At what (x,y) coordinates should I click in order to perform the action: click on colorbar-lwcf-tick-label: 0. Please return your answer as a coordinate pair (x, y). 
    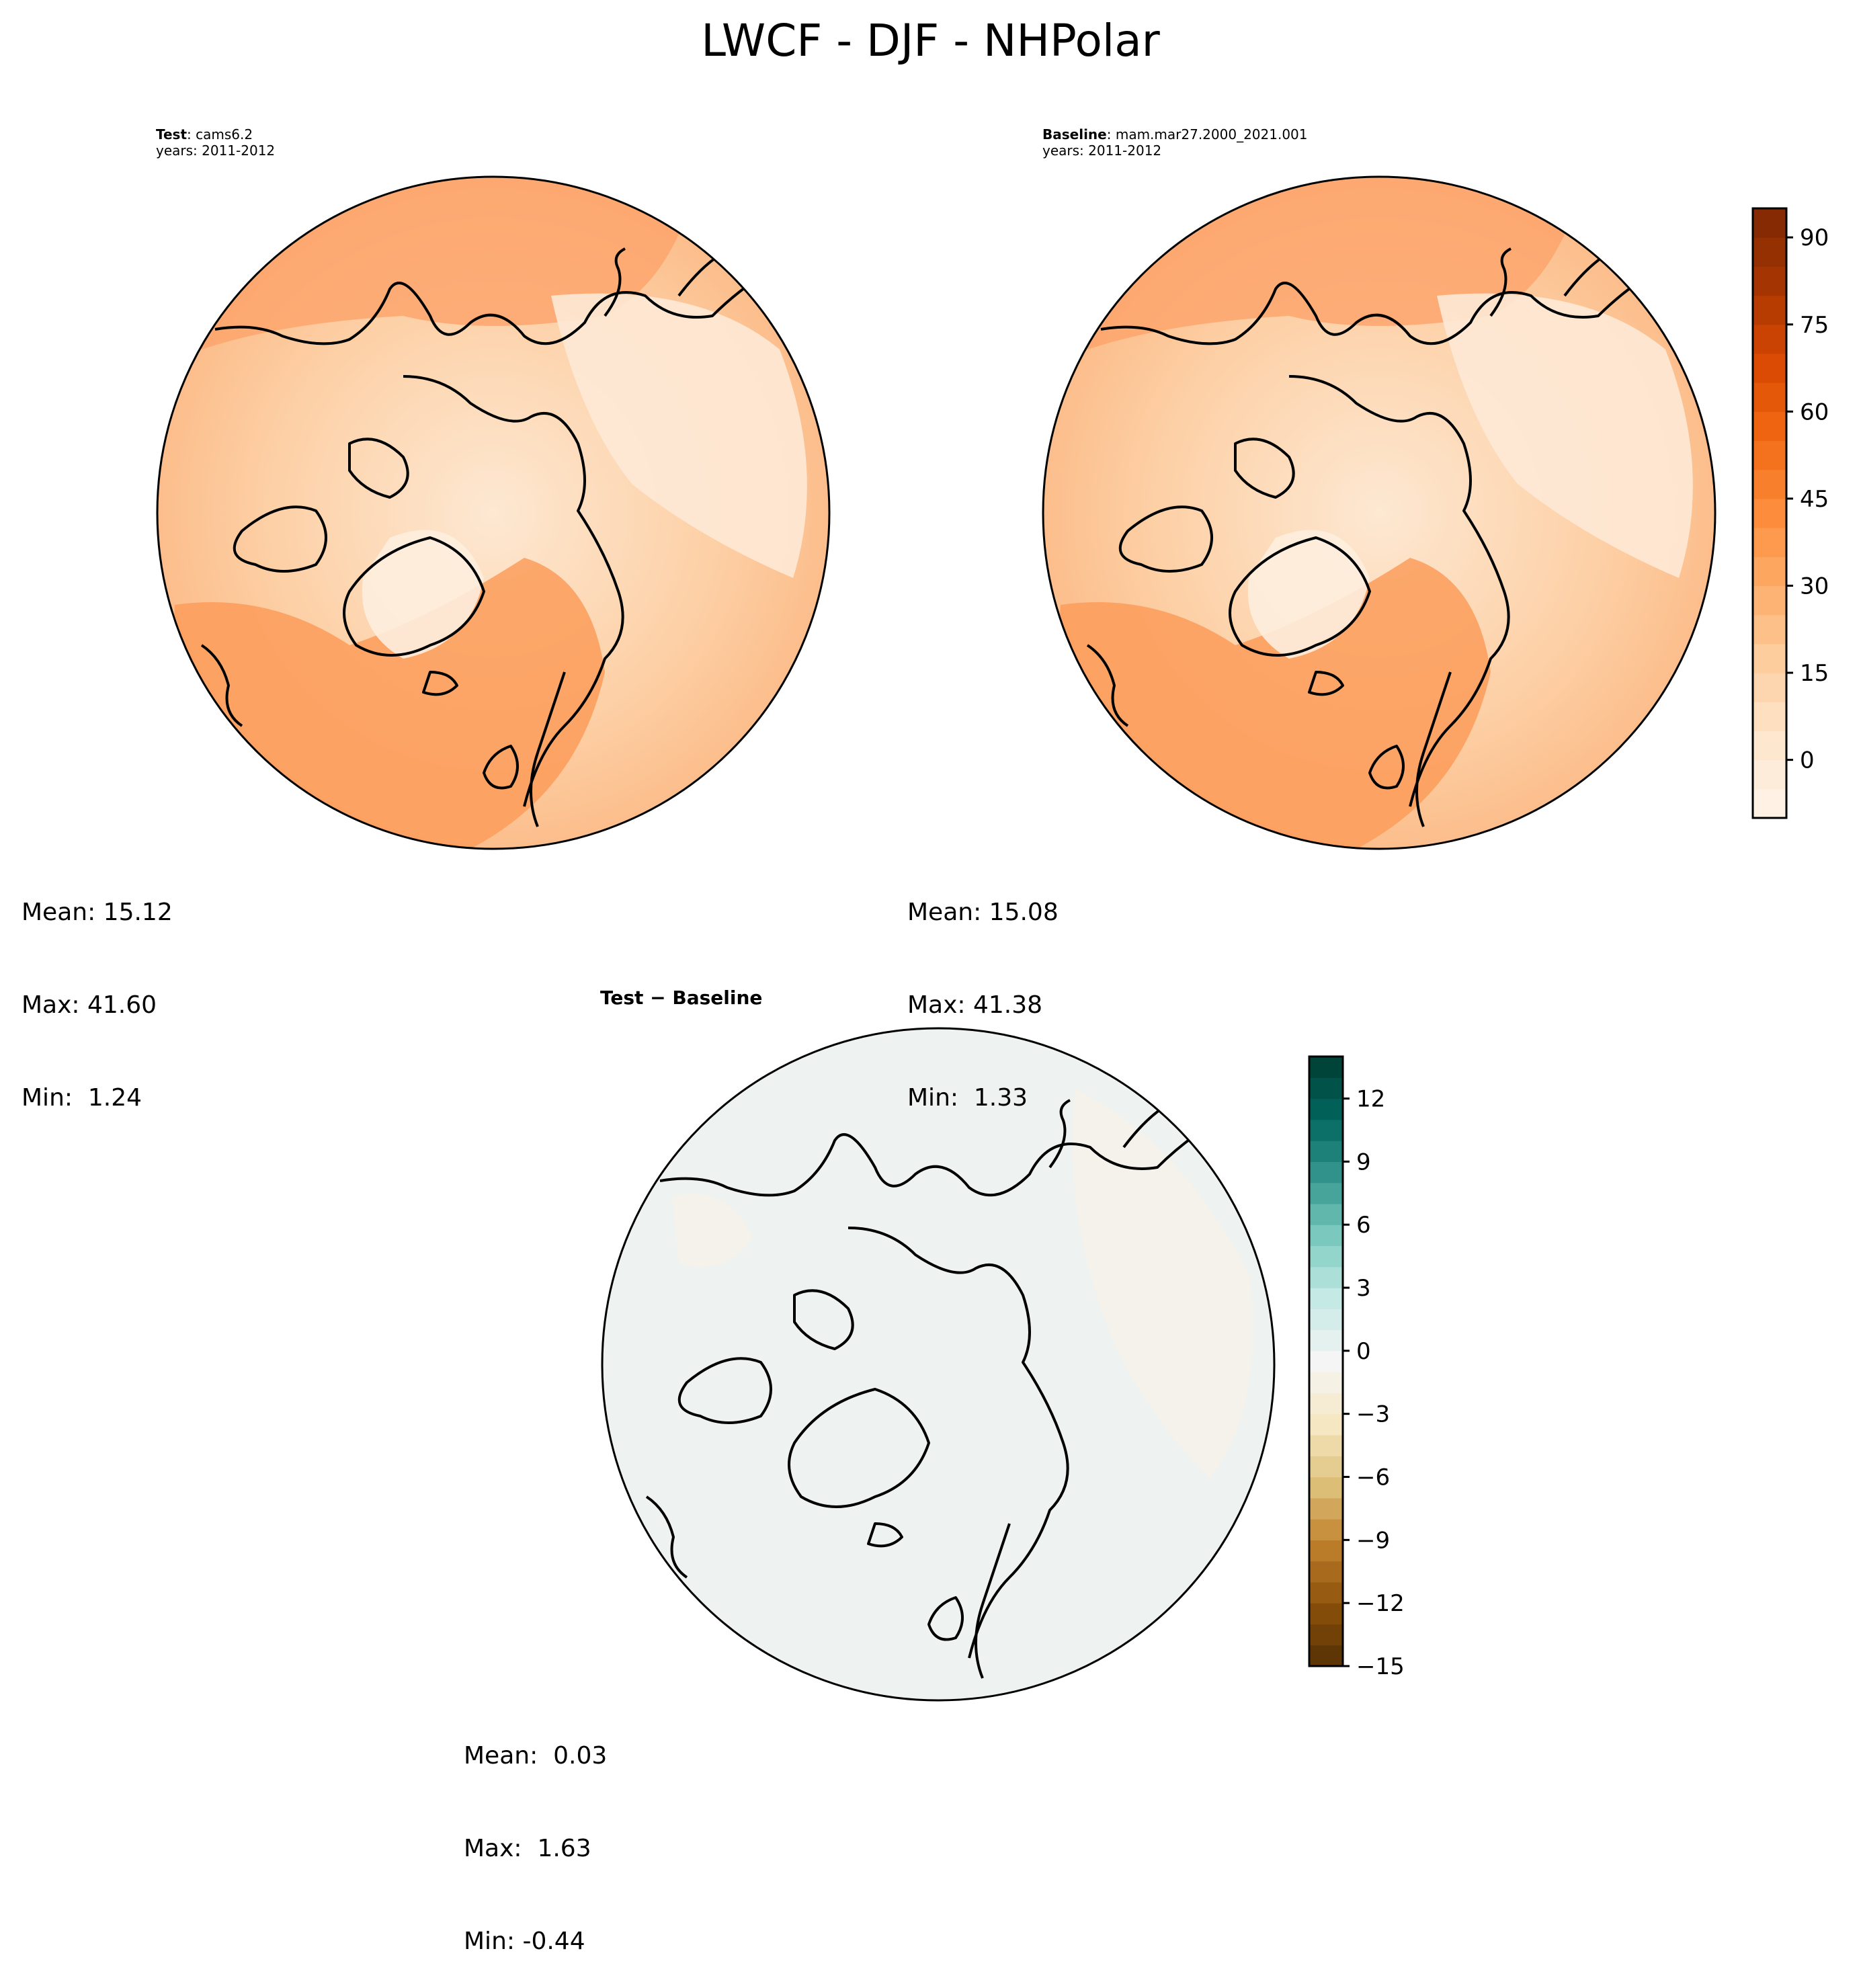
    Looking at the image, I should click on (1808, 760).